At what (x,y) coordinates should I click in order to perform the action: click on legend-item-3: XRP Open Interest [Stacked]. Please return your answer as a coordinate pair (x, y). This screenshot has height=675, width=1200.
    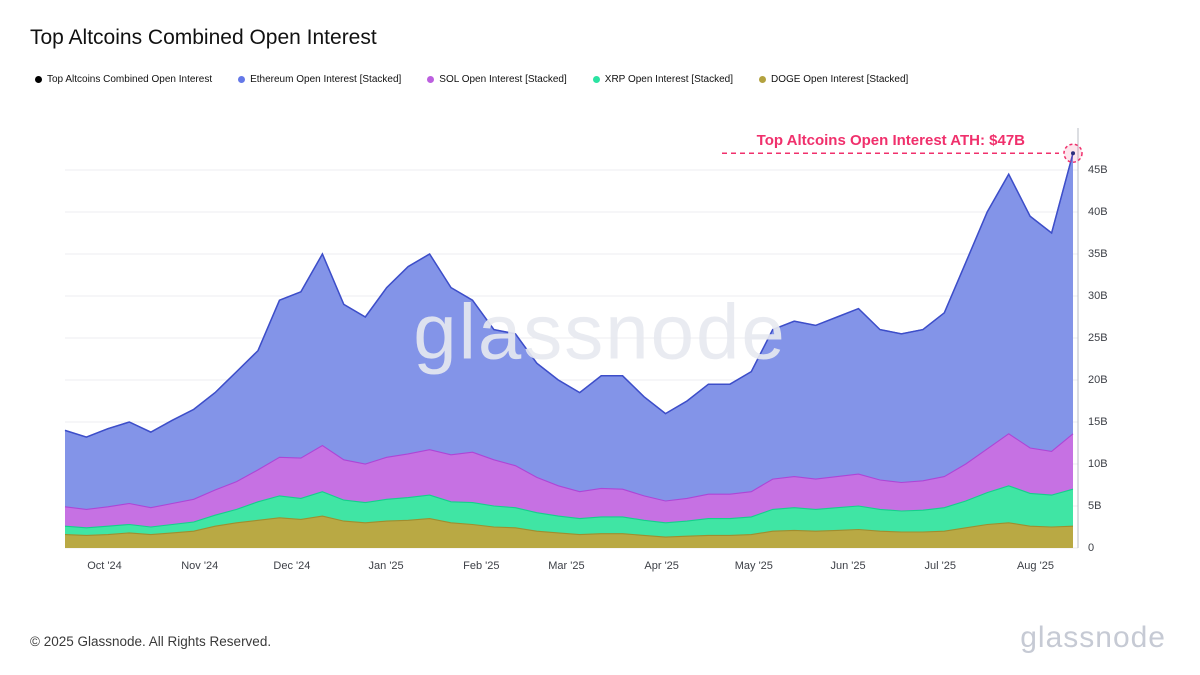
    Looking at the image, I should click on (662, 79).